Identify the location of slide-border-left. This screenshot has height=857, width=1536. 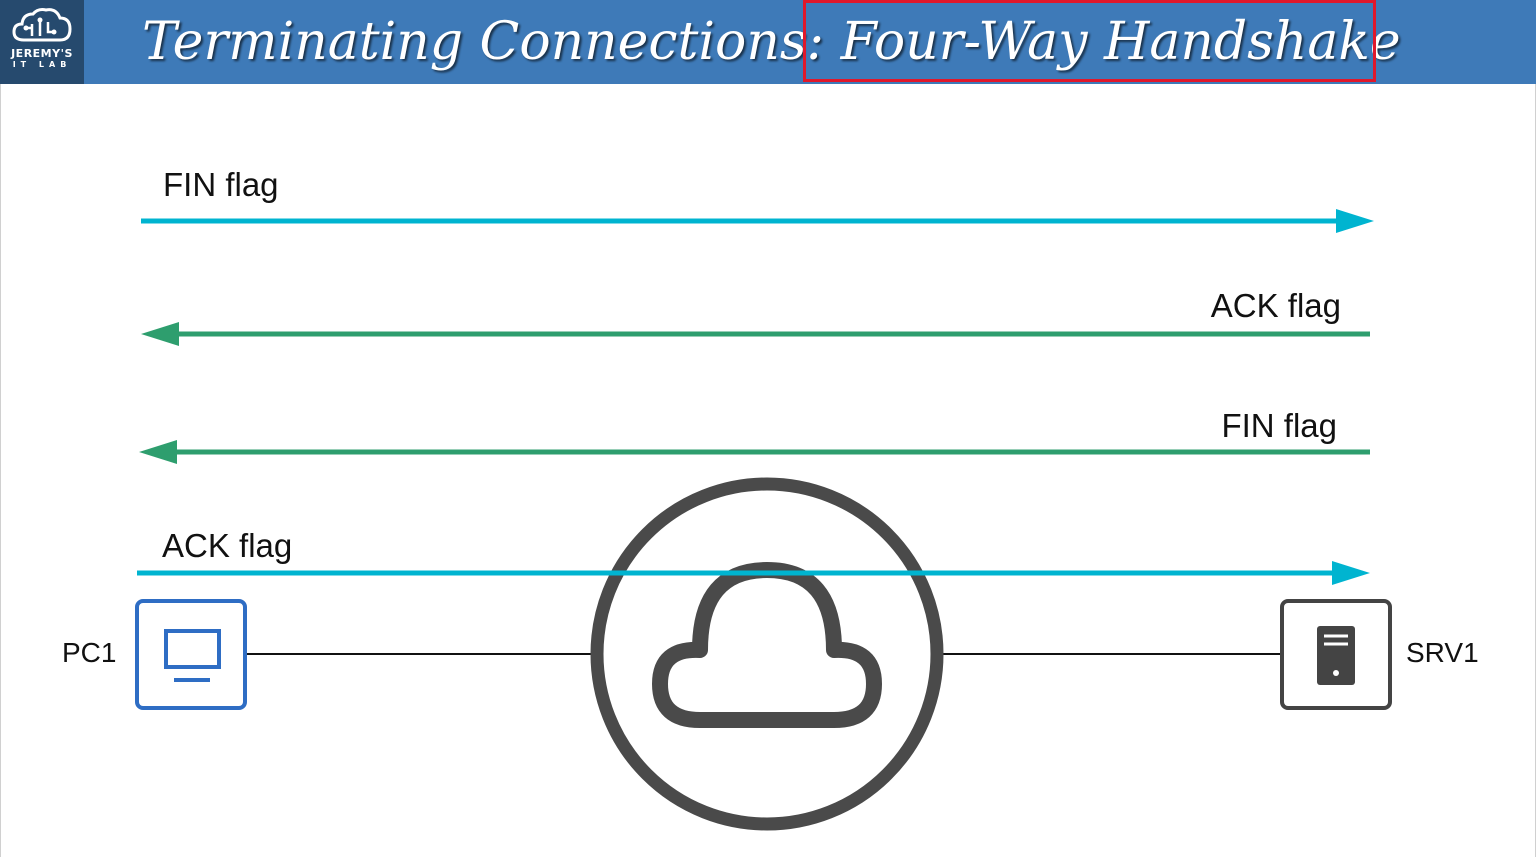
(0, 470).